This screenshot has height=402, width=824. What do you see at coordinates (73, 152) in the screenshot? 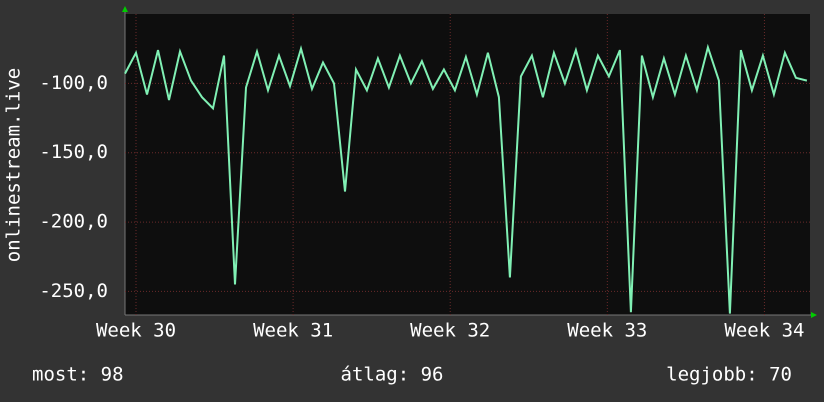
I see `y-tick-label: -150,0` at bounding box center [73, 152].